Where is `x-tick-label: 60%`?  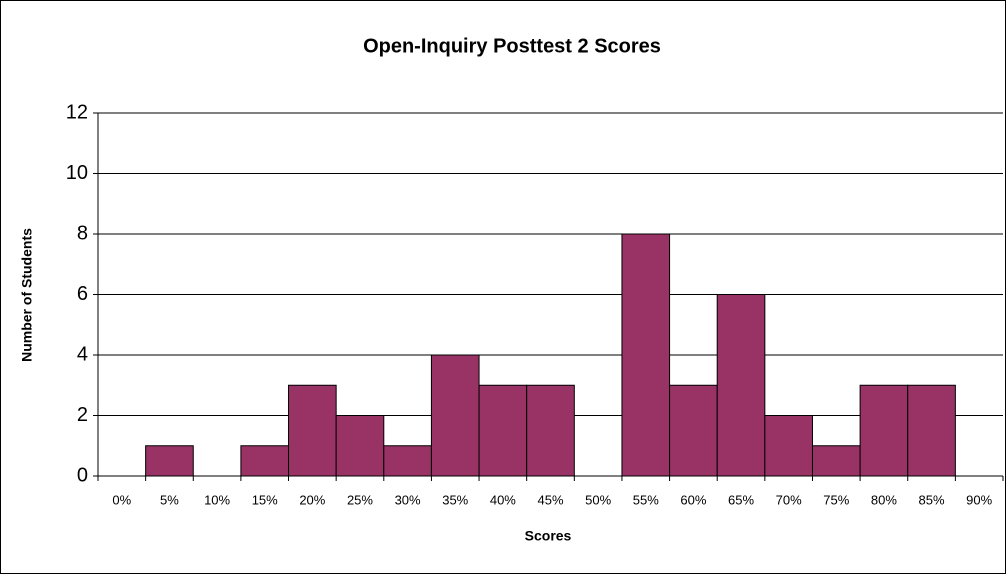 x-tick-label: 60% is located at coordinates (693, 499).